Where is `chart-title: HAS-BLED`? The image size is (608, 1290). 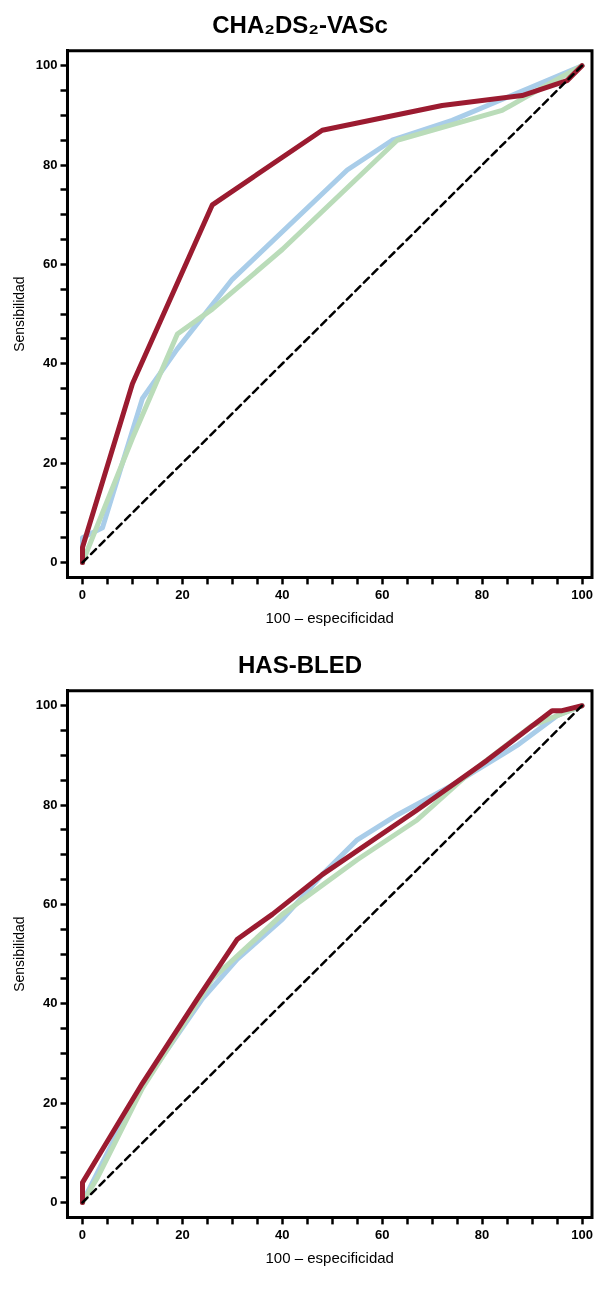
chart-title: HAS-BLED is located at coordinates (300, 665).